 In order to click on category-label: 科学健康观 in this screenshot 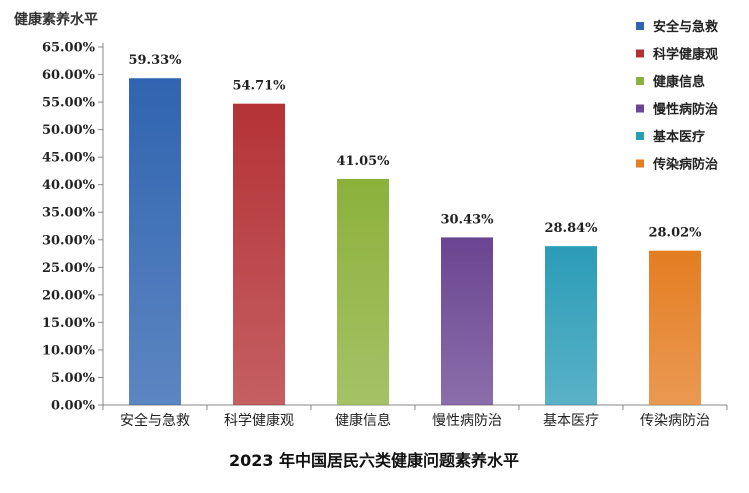, I will do `click(259, 420)`.